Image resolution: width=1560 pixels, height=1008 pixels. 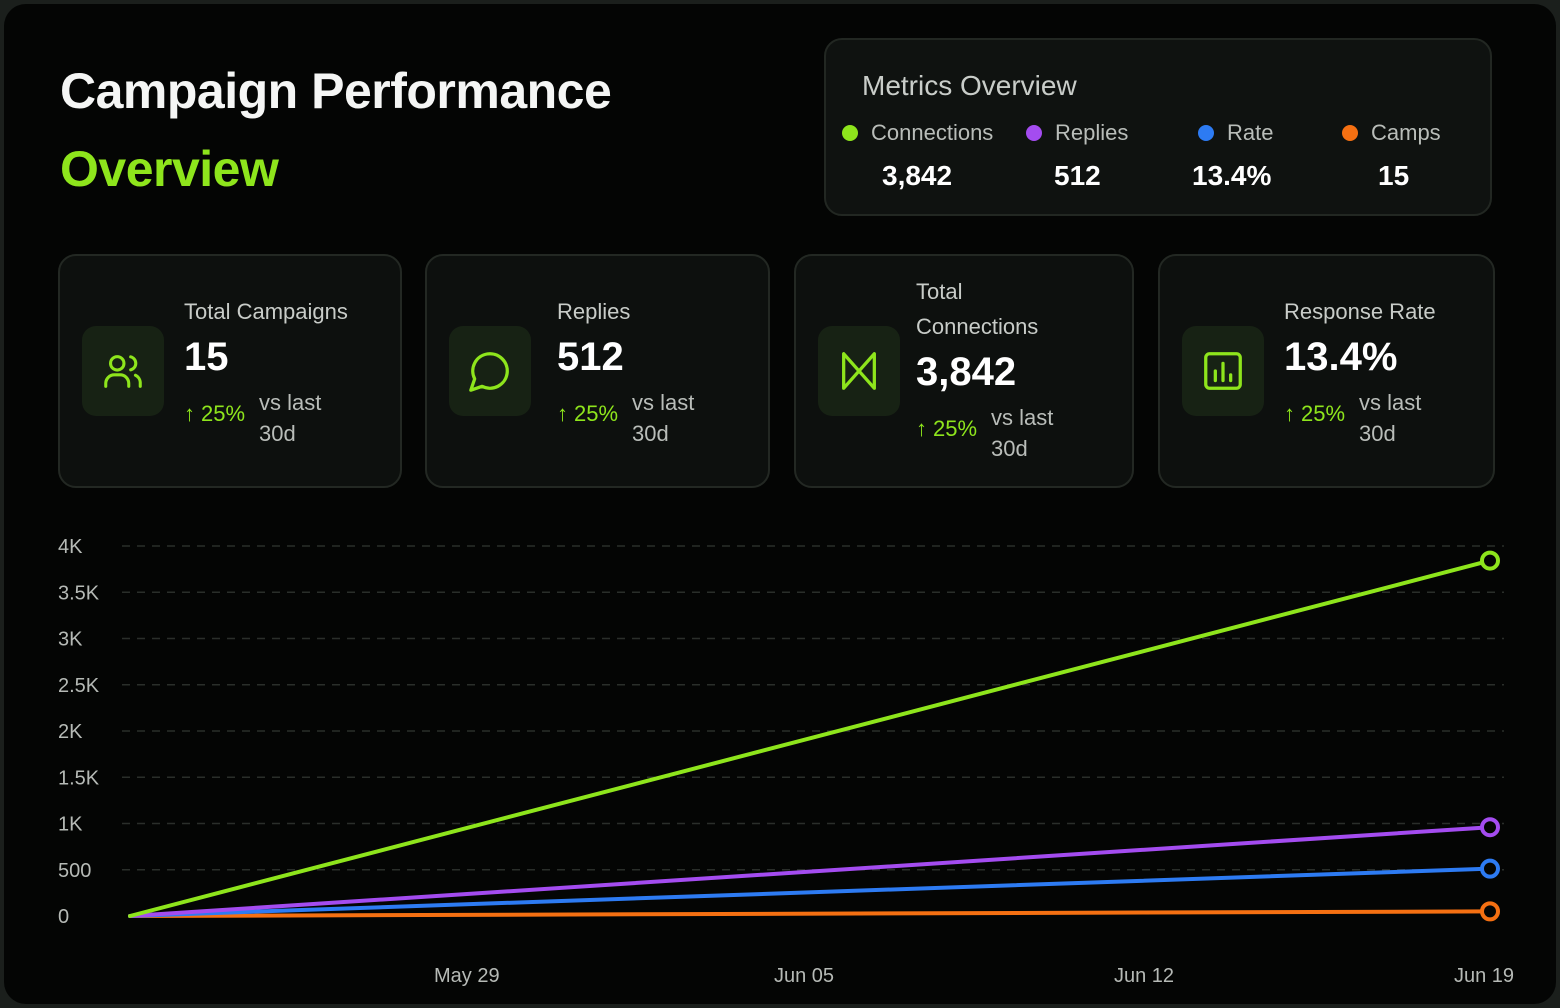 What do you see at coordinates (336, 91) in the screenshot?
I see `page-title: Campaign Performance` at bounding box center [336, 91].